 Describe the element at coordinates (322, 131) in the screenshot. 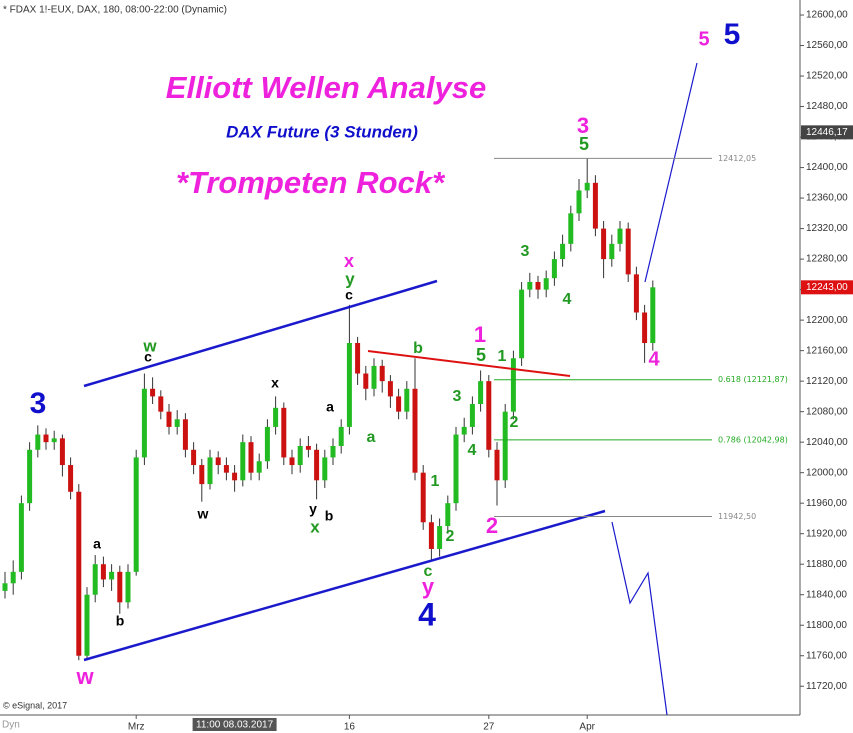

I see `chart-subtitle: DAX Future (3 Stunden)` at that location.